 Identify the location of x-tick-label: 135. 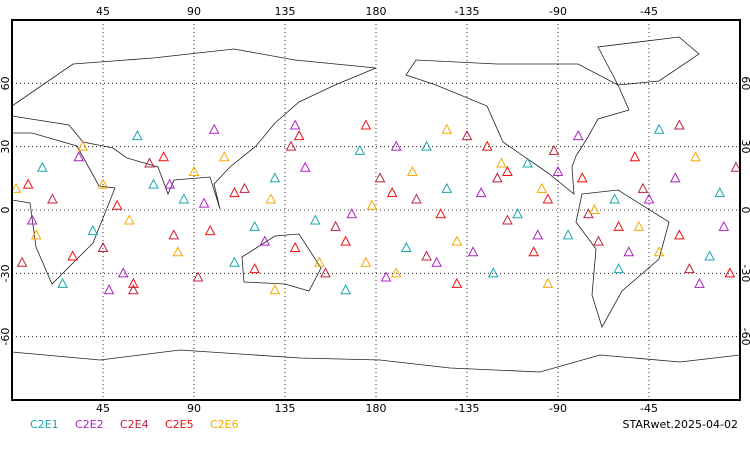
(285, 408).